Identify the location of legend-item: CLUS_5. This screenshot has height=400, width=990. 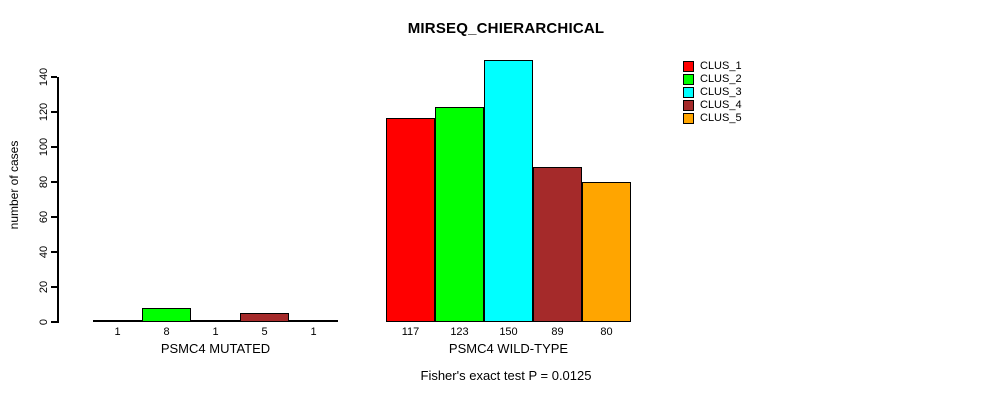
(712, 118).